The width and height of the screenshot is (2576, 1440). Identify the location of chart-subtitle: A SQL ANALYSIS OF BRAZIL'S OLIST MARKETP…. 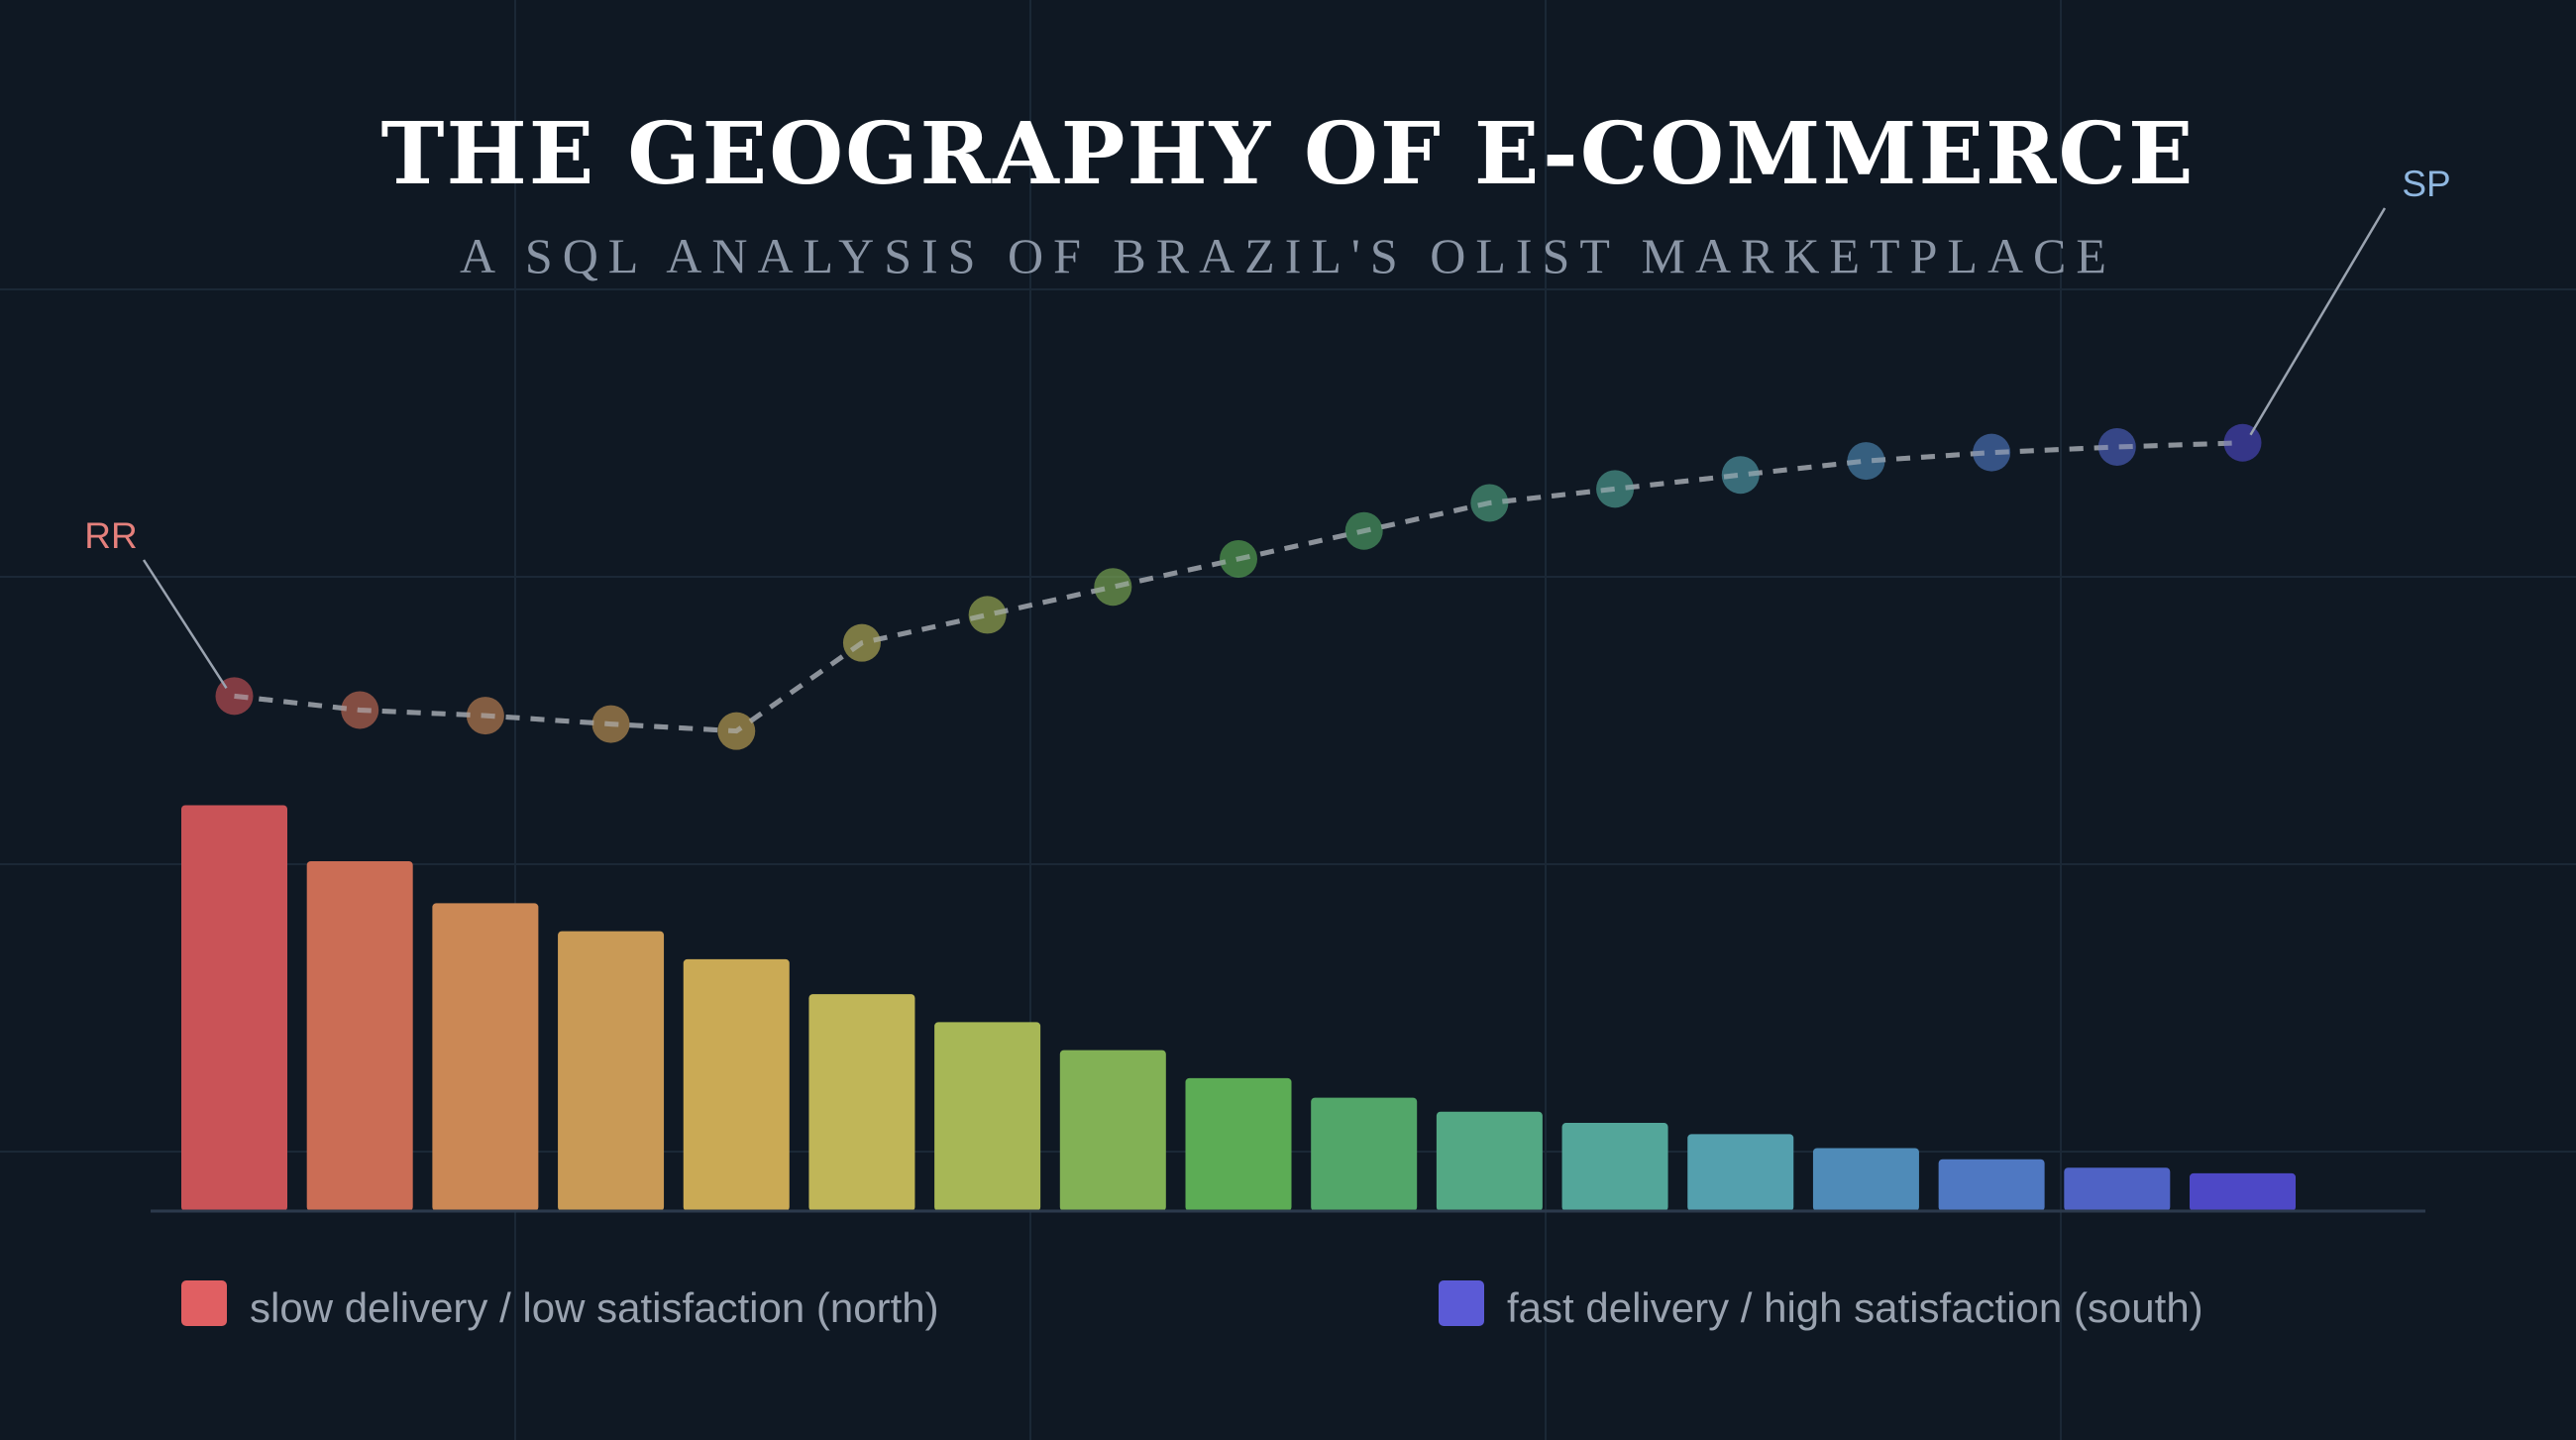
(1288, 256).